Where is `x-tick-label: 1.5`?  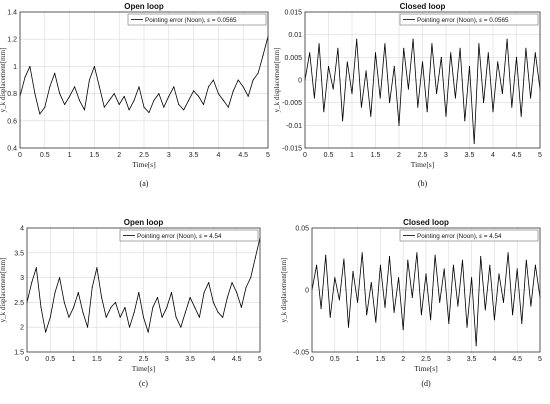 x-tick-label: 1.5 is located at coordinates (376, 155).